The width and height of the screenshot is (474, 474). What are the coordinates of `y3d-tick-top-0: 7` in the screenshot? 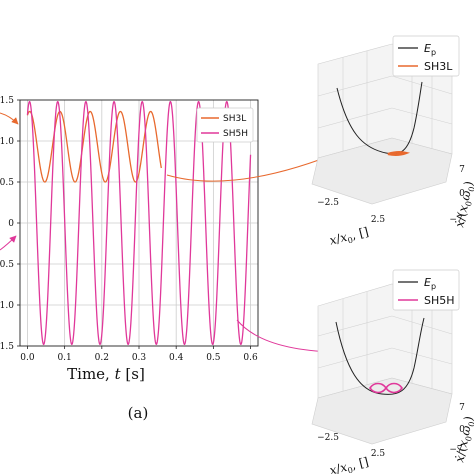 It's located at (462, 170).